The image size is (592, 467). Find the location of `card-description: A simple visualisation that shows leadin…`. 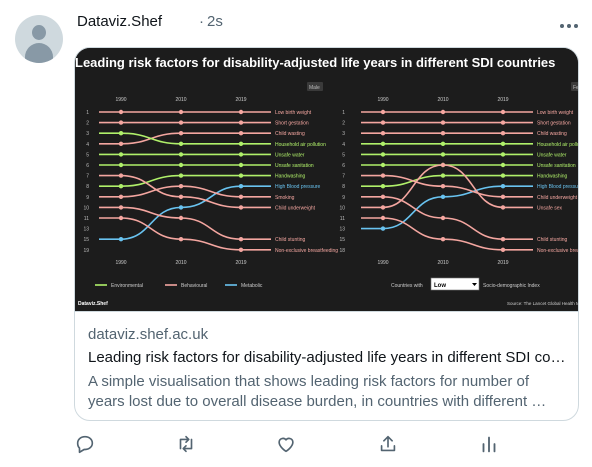

card-description: A simple visualisation that shows leadin… is located at coordinates (317, 391).